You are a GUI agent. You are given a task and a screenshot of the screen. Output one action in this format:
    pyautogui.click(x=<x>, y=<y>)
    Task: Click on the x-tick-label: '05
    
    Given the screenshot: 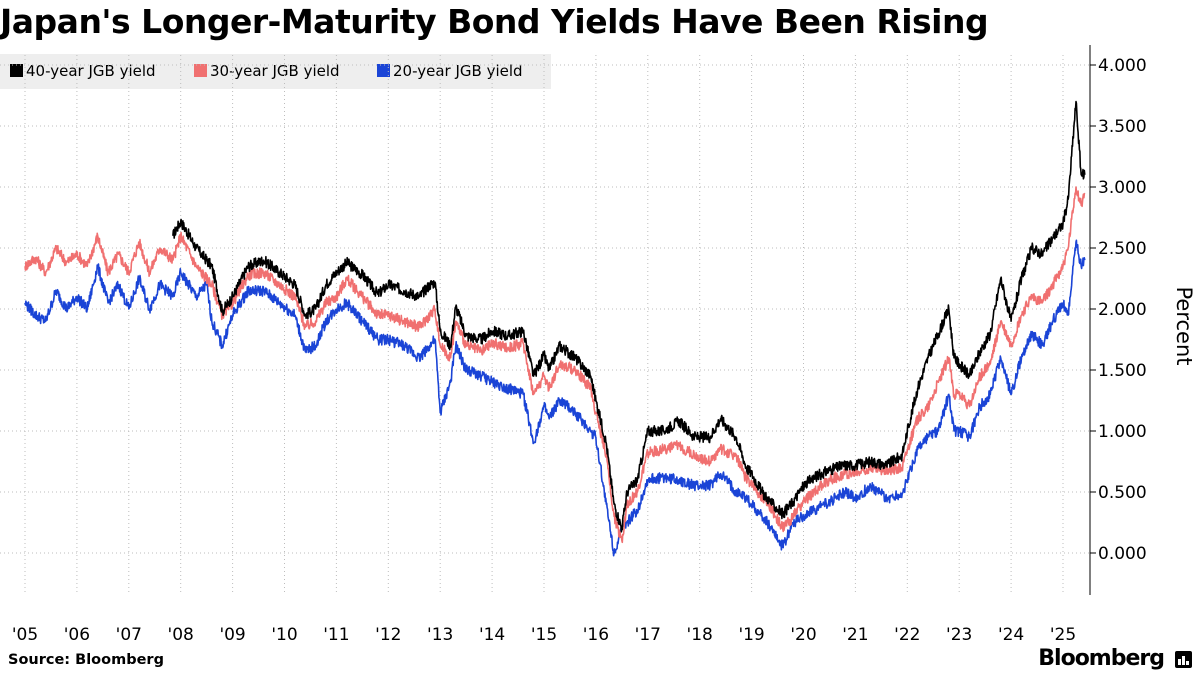 What is the action you would take?
    pyautogui.click(x=25, y=635)
    